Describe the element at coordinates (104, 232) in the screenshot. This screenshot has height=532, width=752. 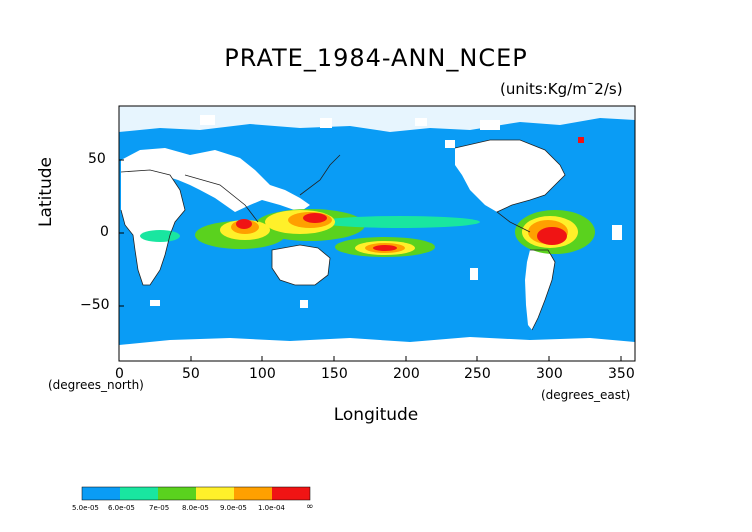
I see `y-tick-label: 0` at that location.